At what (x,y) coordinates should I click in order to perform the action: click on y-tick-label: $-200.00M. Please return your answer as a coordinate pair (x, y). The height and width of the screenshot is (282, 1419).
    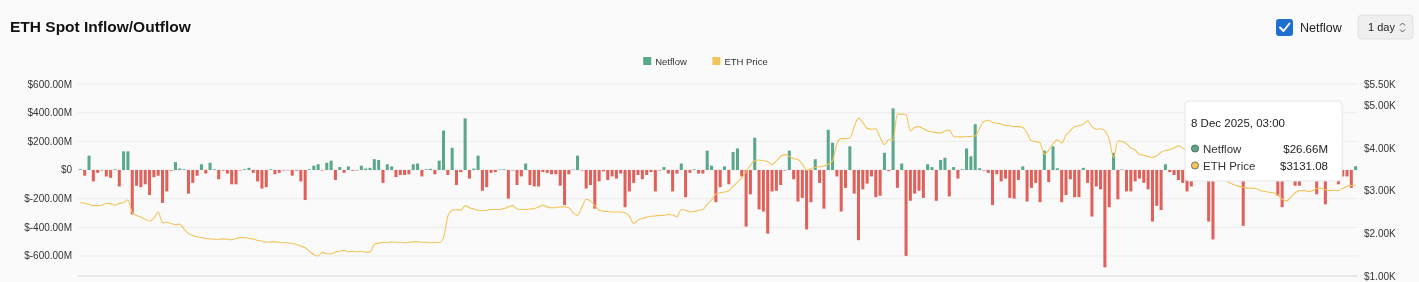
    Looking at the image, I should click on (48, 199).